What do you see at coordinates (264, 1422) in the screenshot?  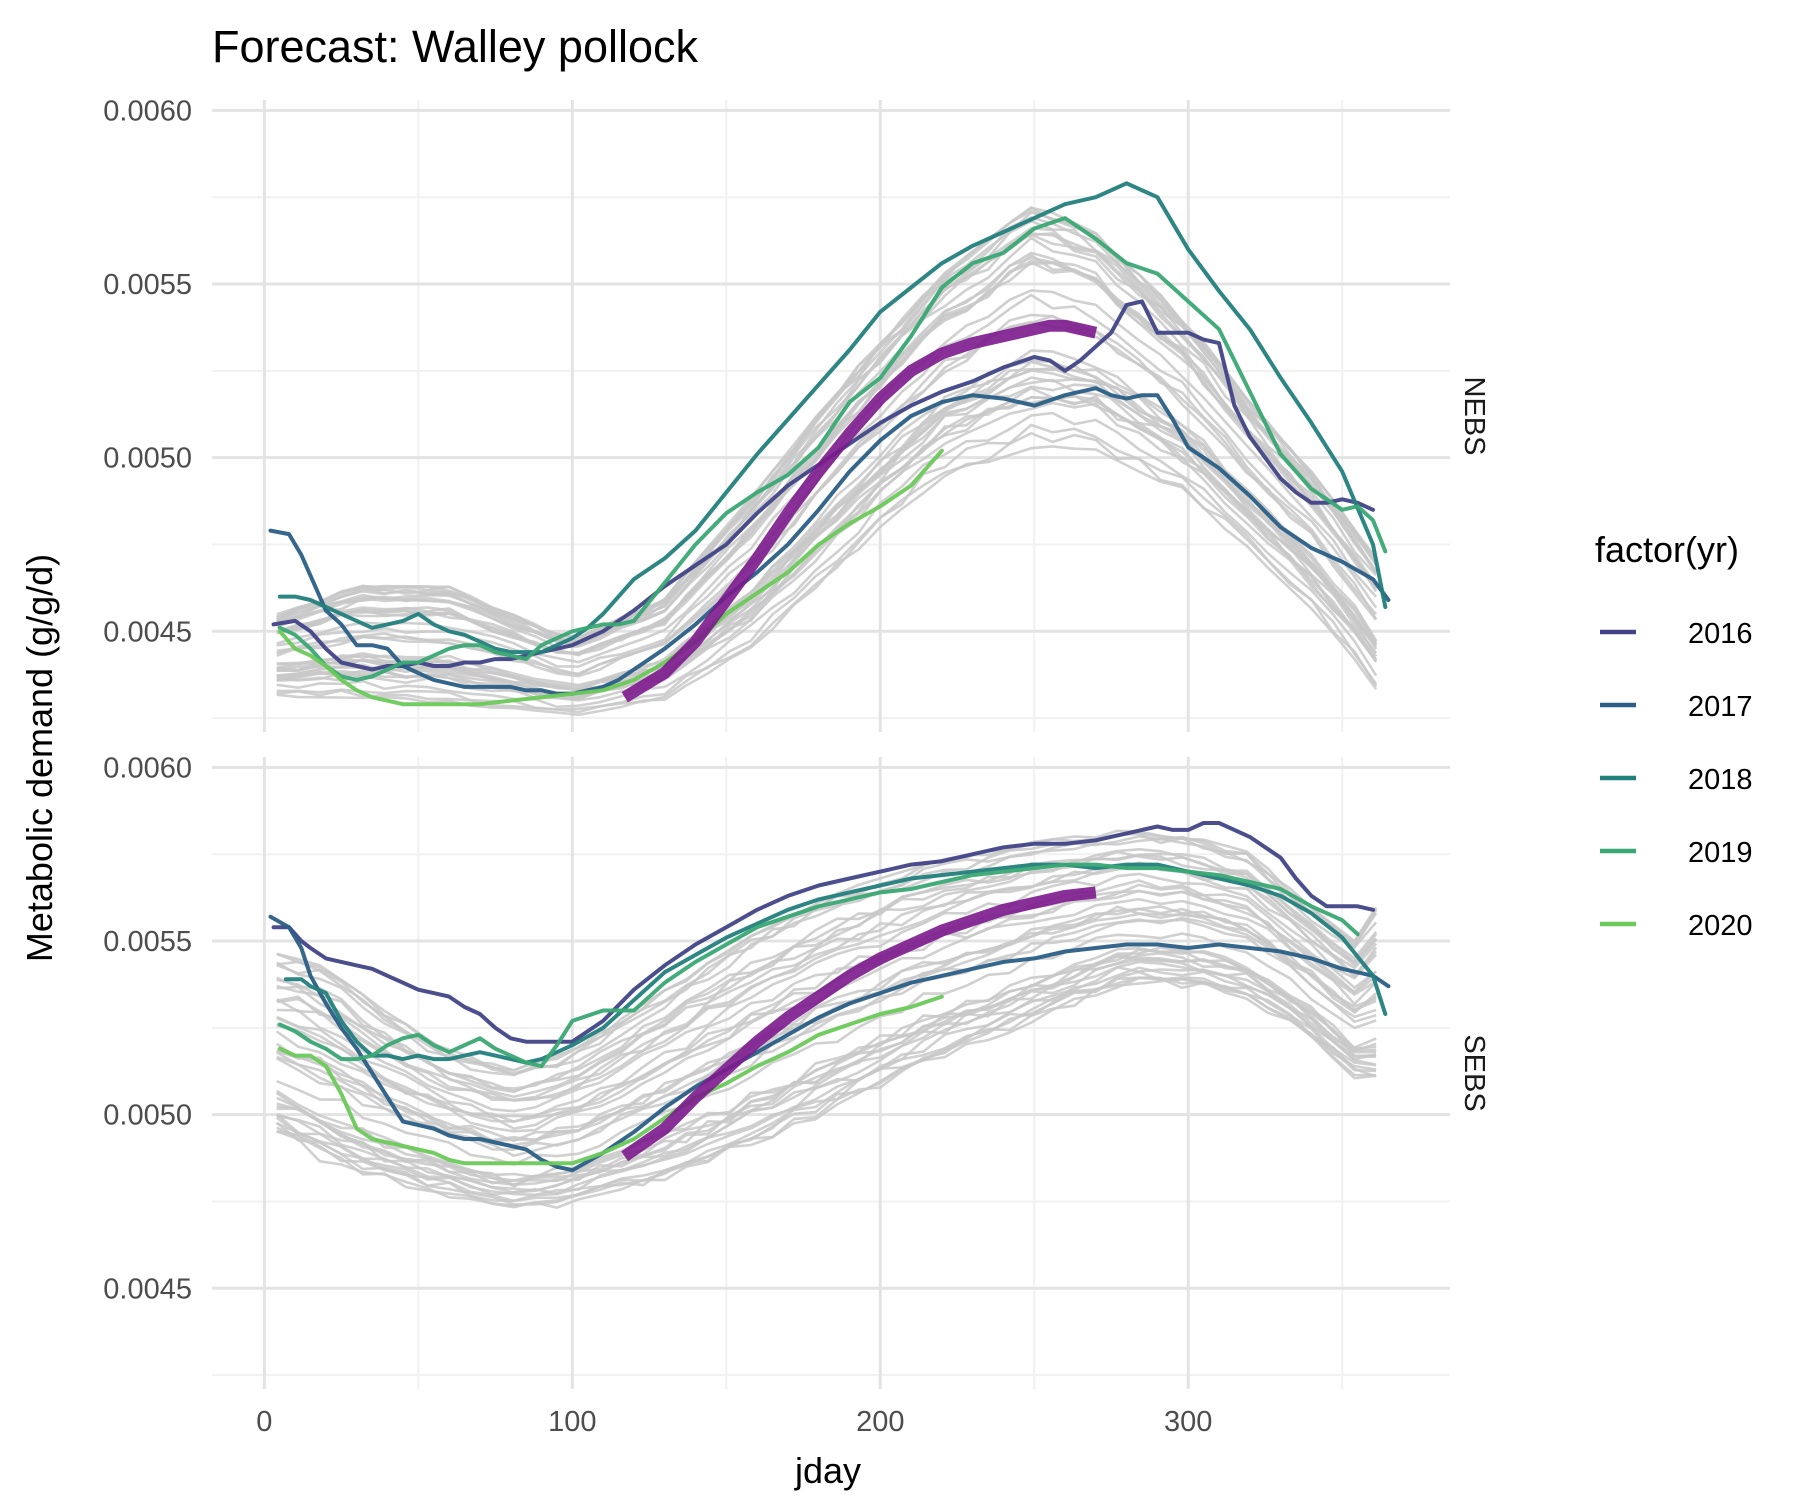 I see `x-tick-label: 0` at bounding box center [264, 1422].